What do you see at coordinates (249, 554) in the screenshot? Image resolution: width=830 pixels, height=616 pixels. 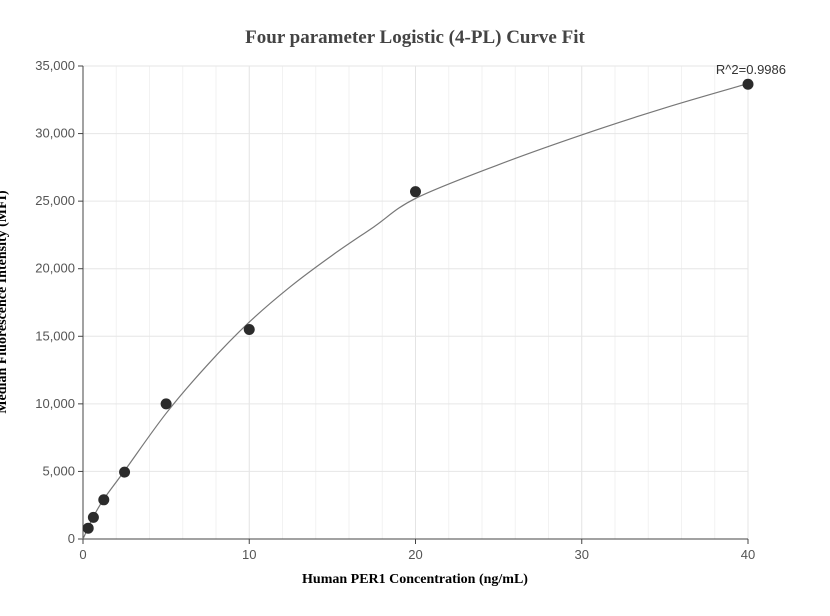 I see `x-tick-label: 10` at bounding box center [249, 554].